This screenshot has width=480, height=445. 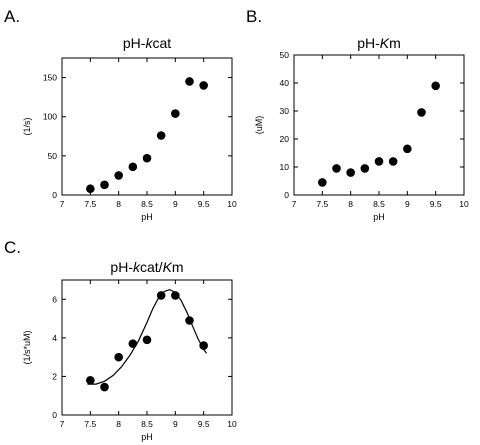 What do you see at coordinates (285, 139) in the screenshot?
I see `y-tick-label: 20` at bounding box center [285, 139].